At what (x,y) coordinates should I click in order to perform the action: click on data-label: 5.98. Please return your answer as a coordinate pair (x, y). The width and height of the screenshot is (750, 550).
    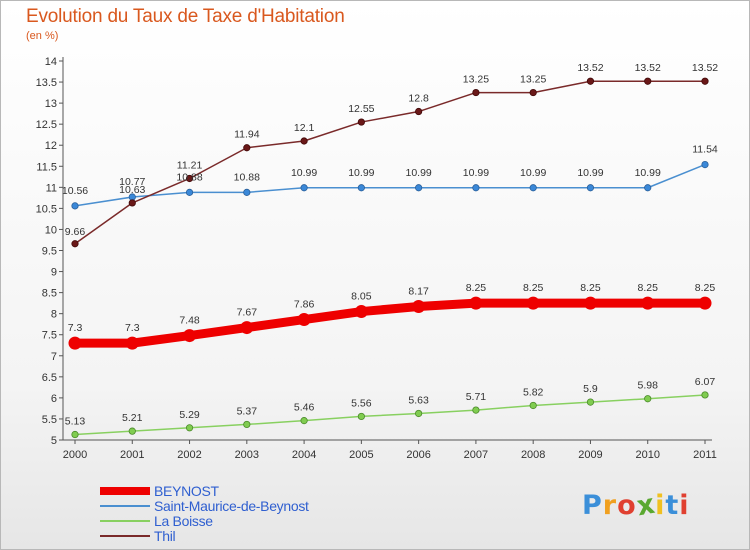
    Looking at the image, I should click on (648, 386).